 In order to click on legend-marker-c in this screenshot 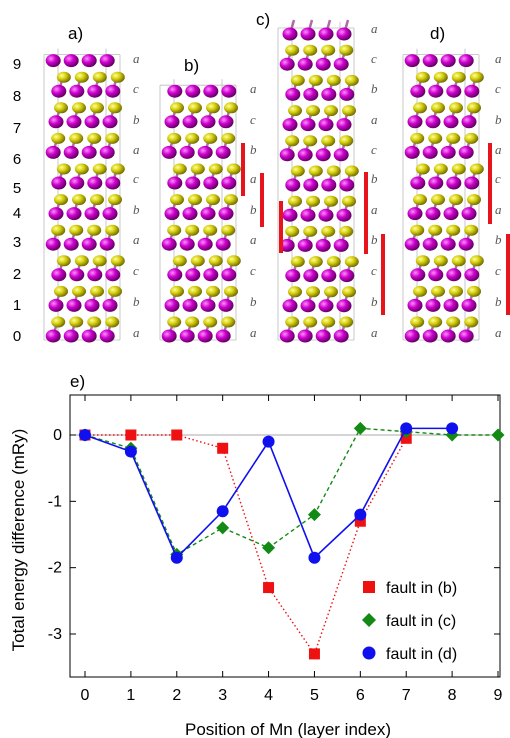, I will do `click(369, 620)`.